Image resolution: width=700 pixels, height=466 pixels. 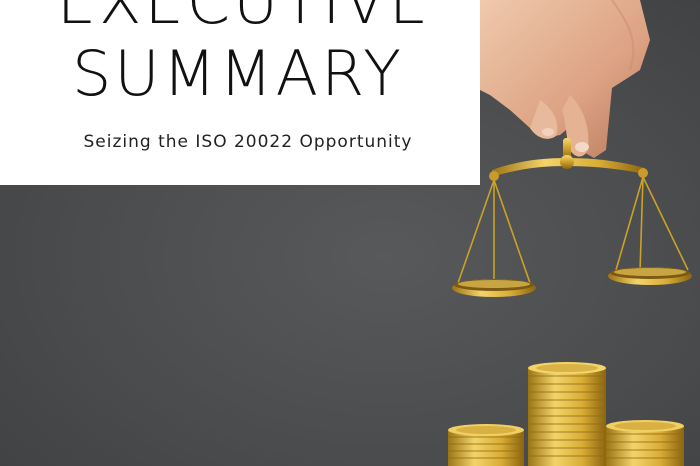 What do you see at coordinates (238, 73) in the screenshot?
I see `title-line-summary: SUMMARY` at bounding box center [238, 73].